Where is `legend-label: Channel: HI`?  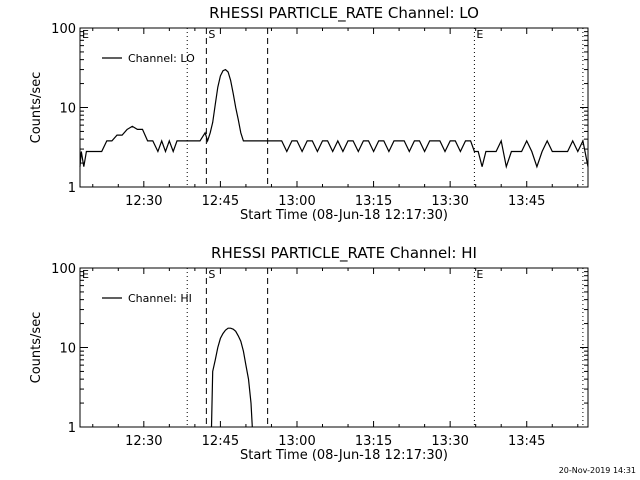
legend-label: Channel: HI is located at coordinates (160, 298).